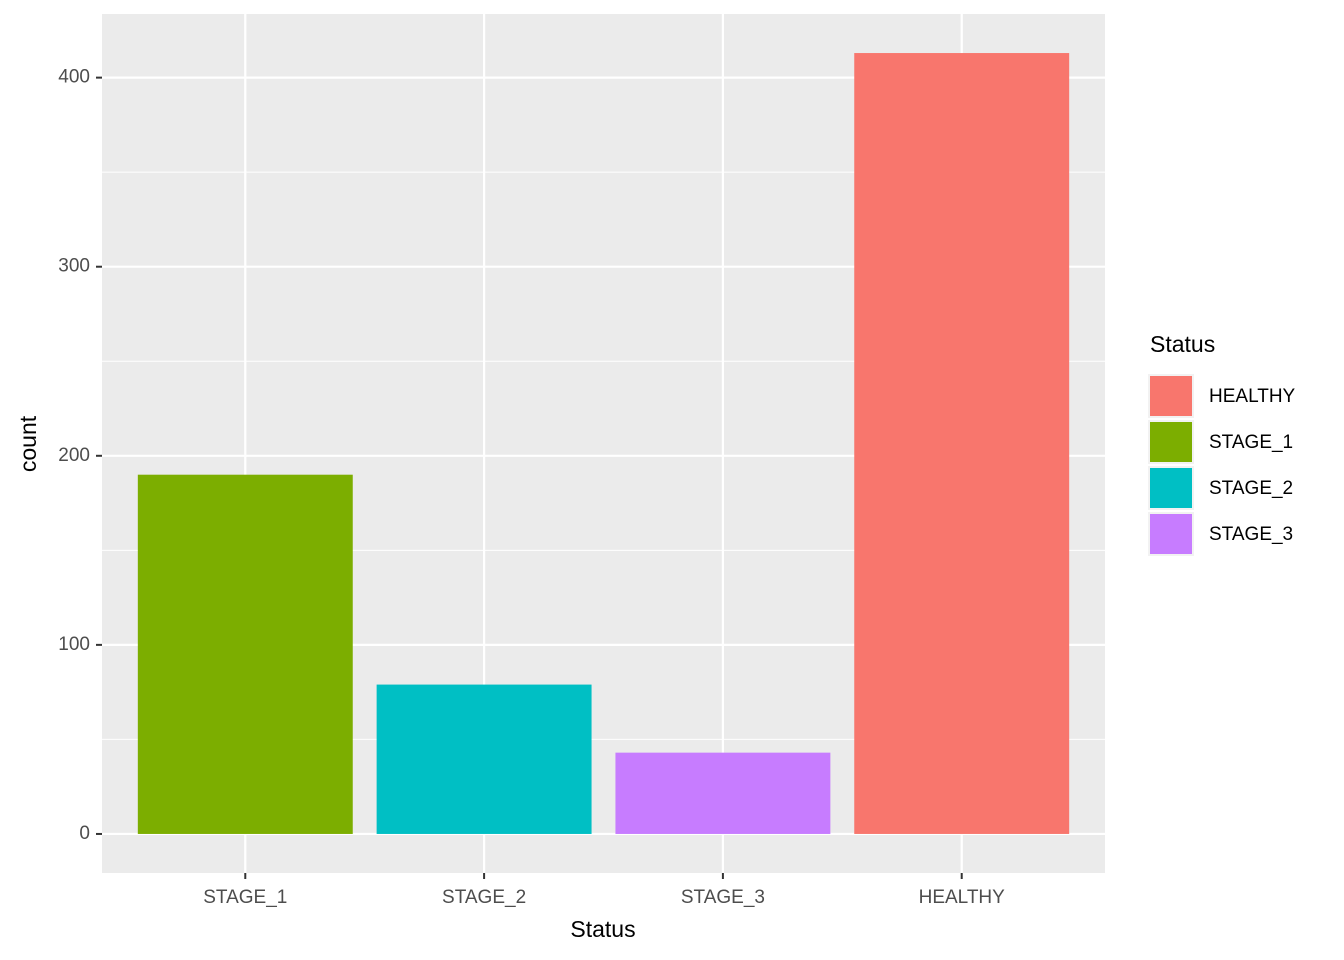 The height and width of the screenshot is (960, 1344). Describe the element at coordinates (74, 644) in the screenshot. I see `y-tick-label: 100` at that location.